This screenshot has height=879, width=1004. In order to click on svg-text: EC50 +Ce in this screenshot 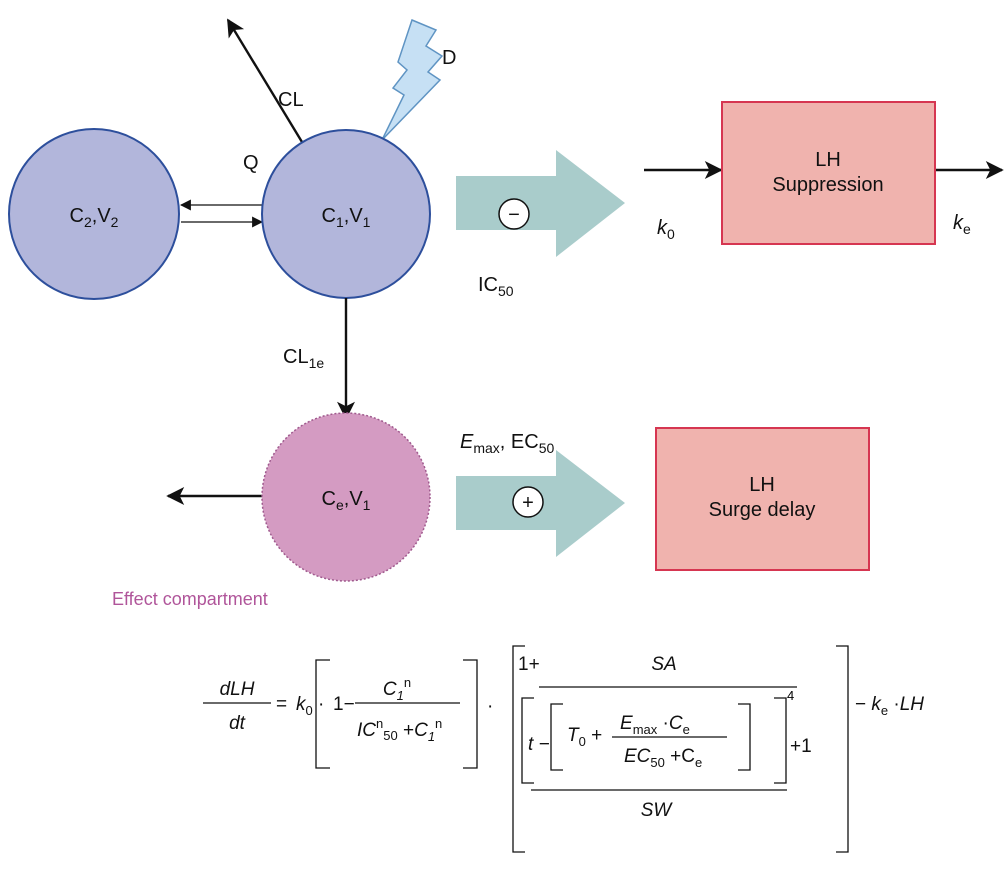, I will do `click(663, 758)`.